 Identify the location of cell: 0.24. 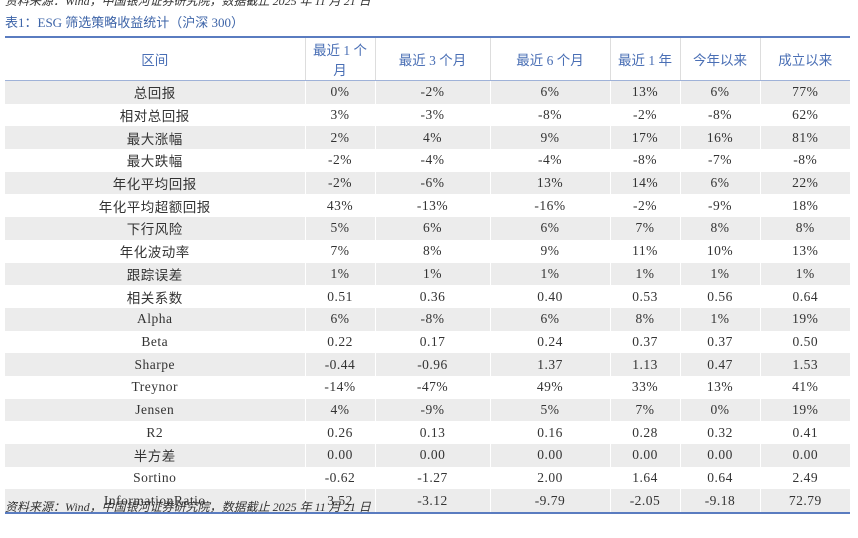
(549, 342).